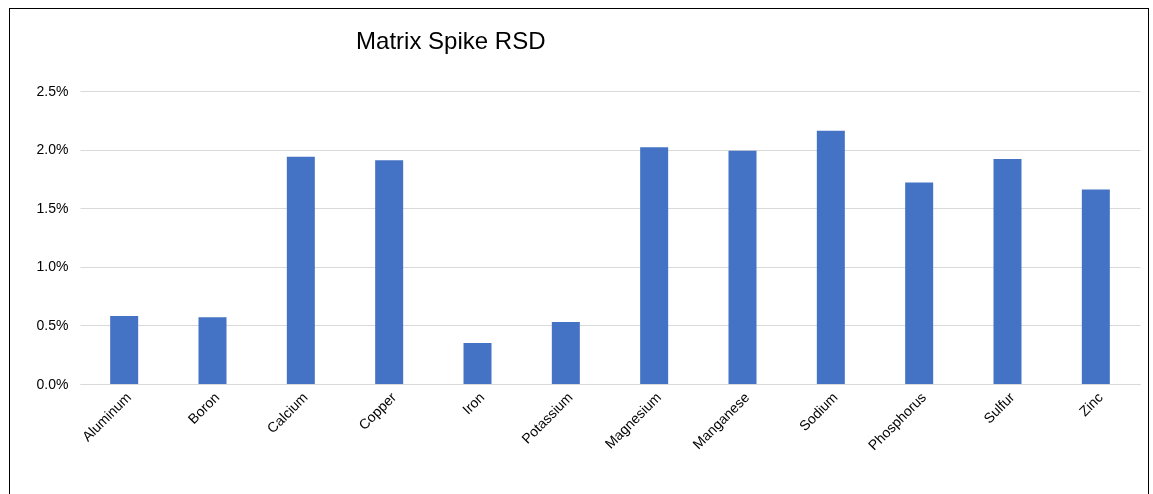  I want to click on y-tick-label: 2.0%, so click(52, 149).